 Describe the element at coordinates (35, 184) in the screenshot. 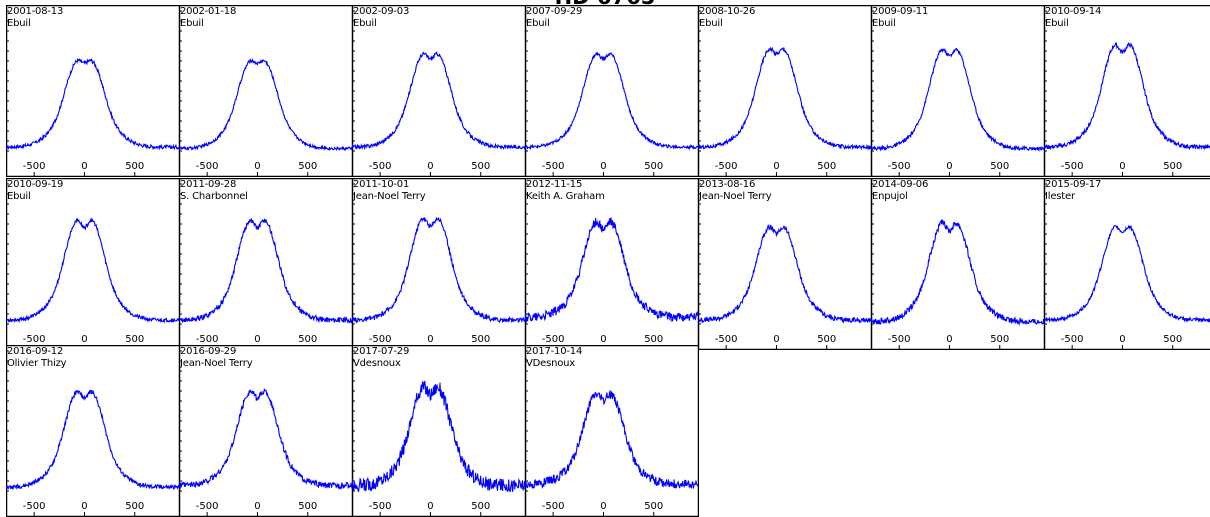

I see `panel-date: 2010-09-19` at that location.